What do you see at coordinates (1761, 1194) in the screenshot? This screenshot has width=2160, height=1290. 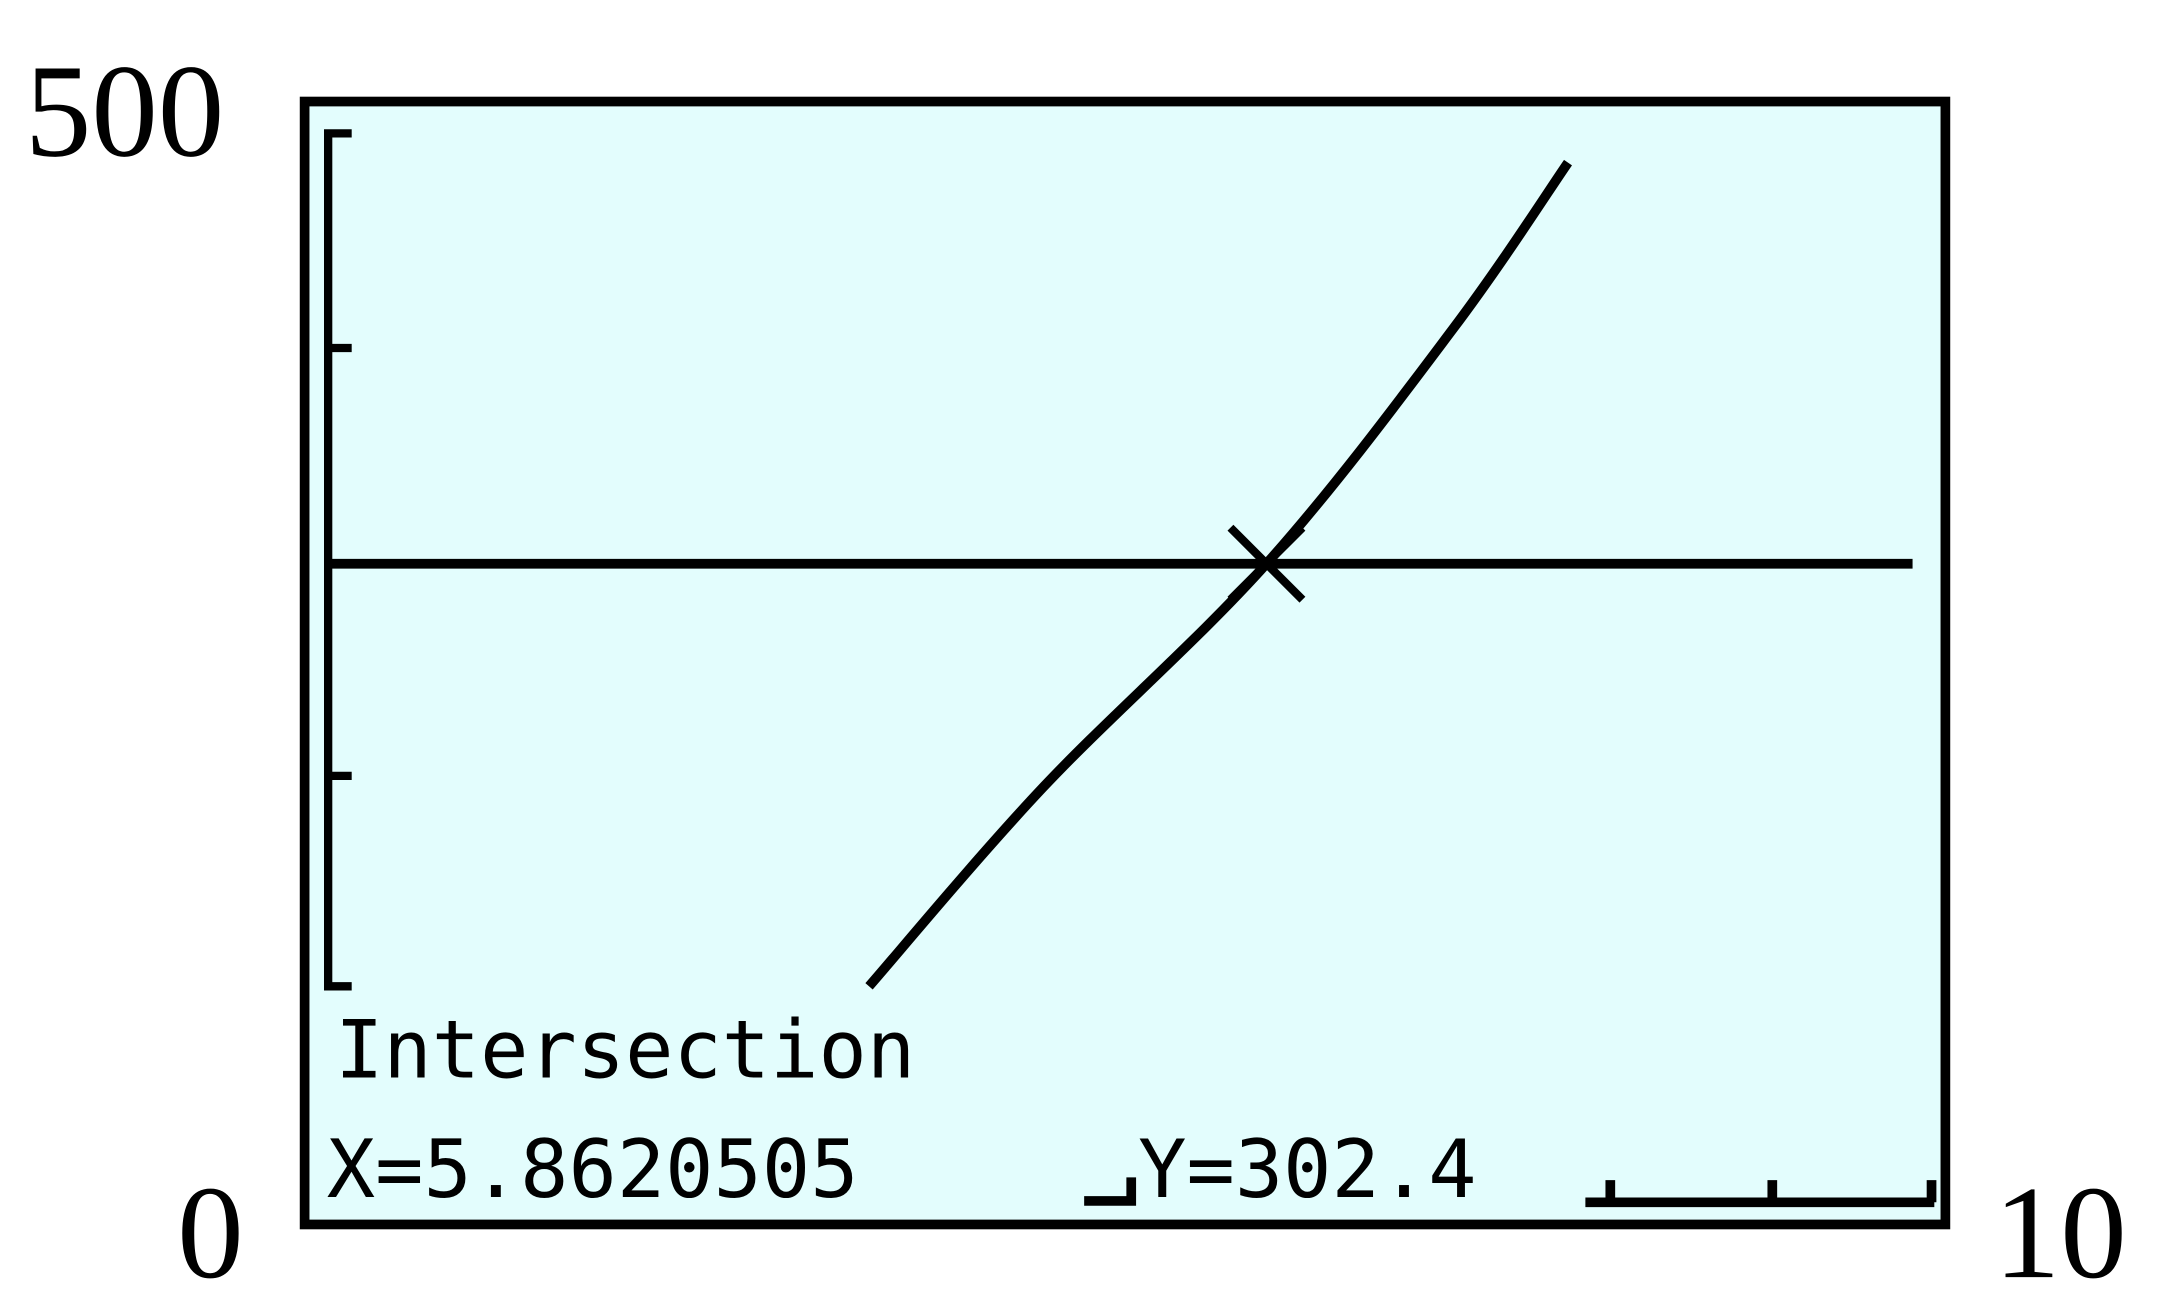 I see `x-scale-bracket` at bounding box center [1761, 1194].